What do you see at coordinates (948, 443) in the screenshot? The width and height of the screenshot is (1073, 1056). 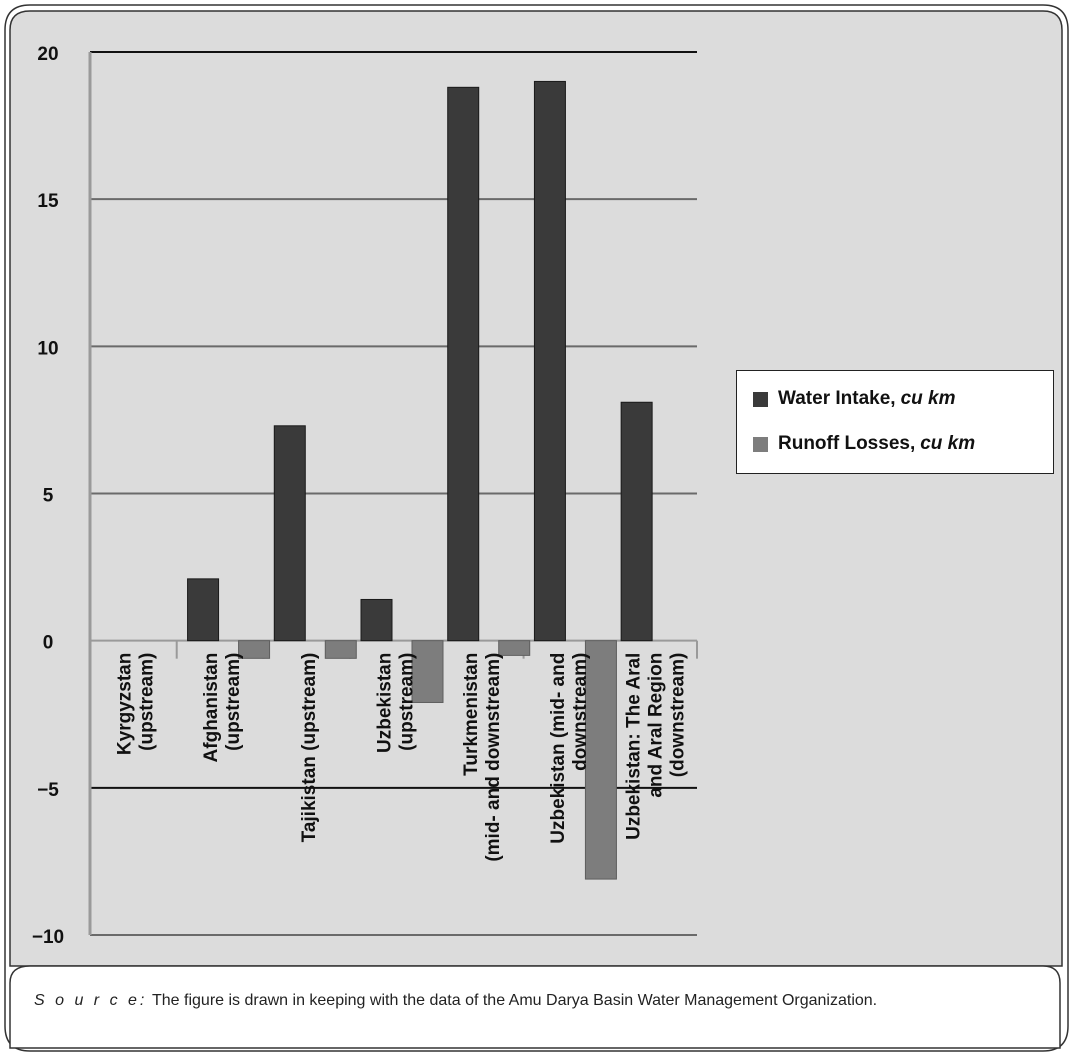 I see `legend-unit-runoff-losses: cu km` at bounding box center [948, 443].